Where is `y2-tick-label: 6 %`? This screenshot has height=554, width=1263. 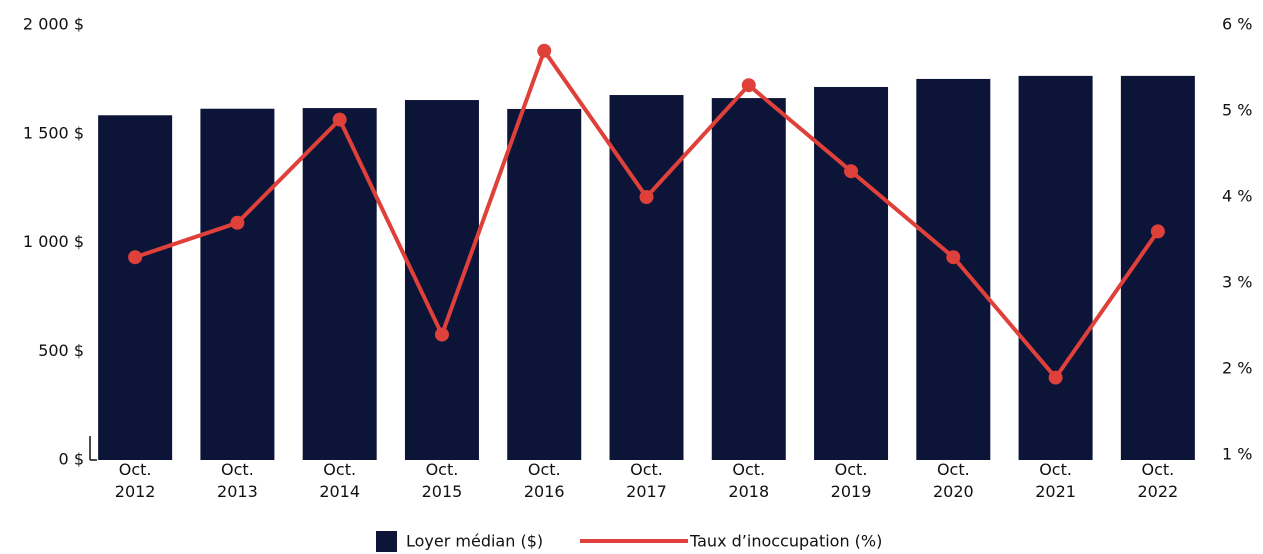
y2-tick-label: 6 % is located at coordinates (1237, 24).